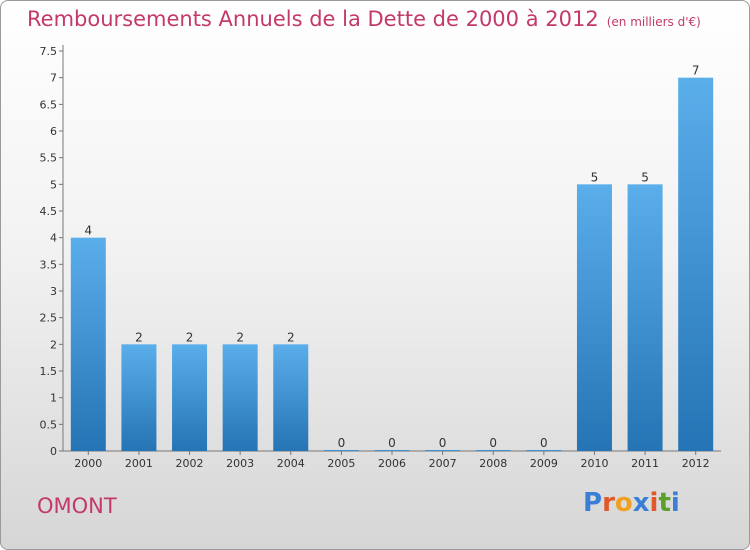 Image resolution: width=750 pixels, height=550 pixels. I want to click on logo-letter: r, so click(608, 503).